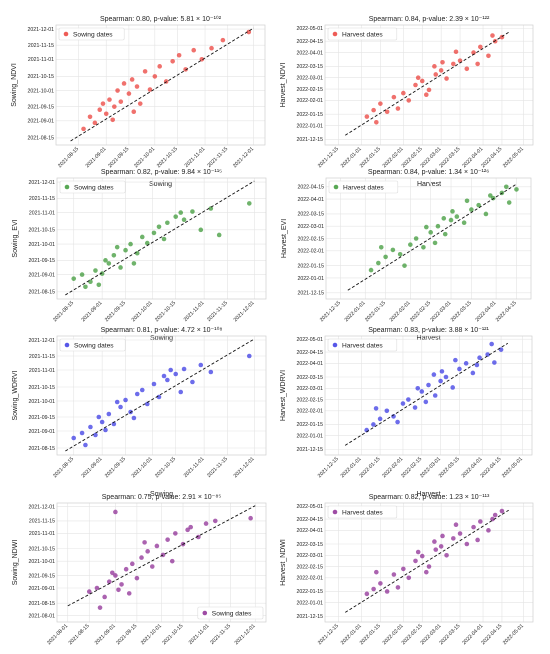 The image size is (550, 654). I want to click on x-tick-label: 2022-05-01, so click(513, 157).